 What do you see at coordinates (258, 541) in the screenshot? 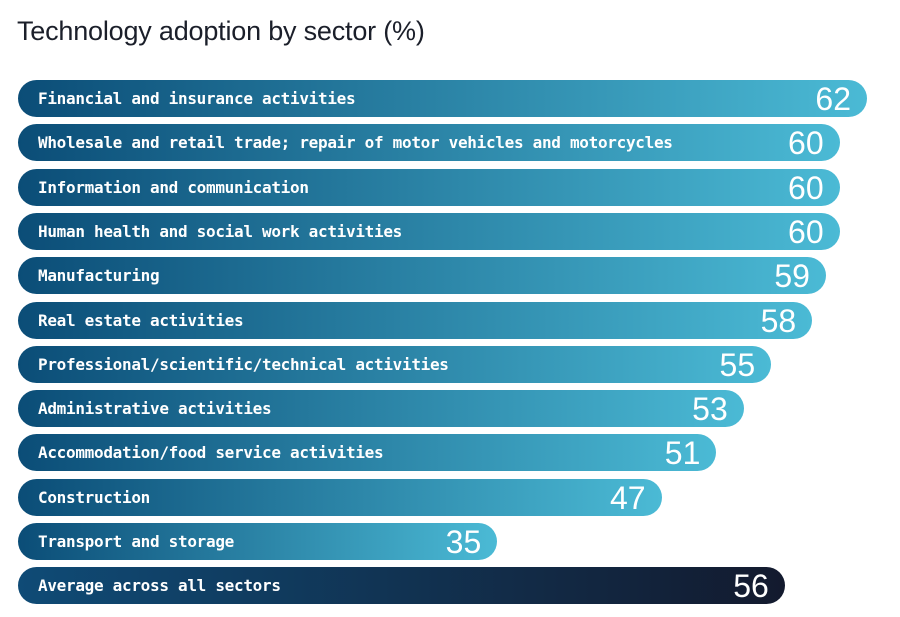
I see `bar: Transport and storage 35` at bounding box center [258, 541].